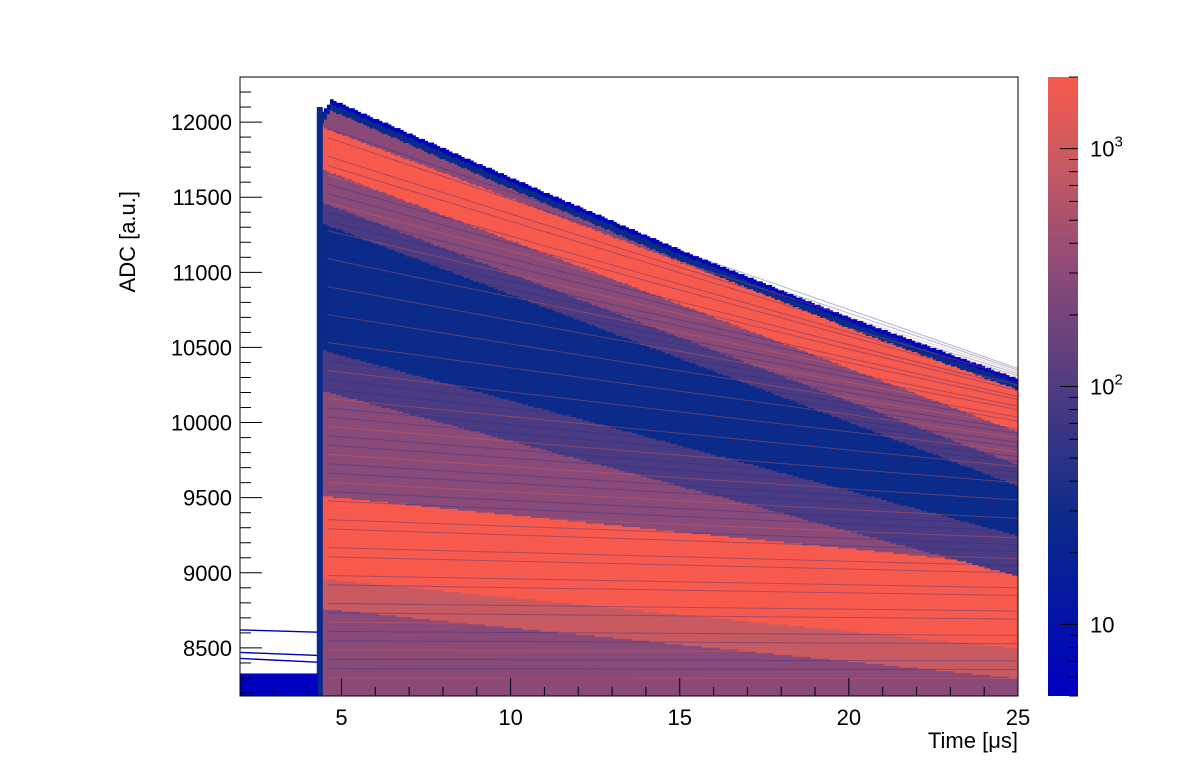 Image resolution: width=1198 pixels, height=775 pixels. What do you see at coordinates (201, 122) in the screenshot?
I see `y-tick-label: 12000` at bounding box center [201, 122].